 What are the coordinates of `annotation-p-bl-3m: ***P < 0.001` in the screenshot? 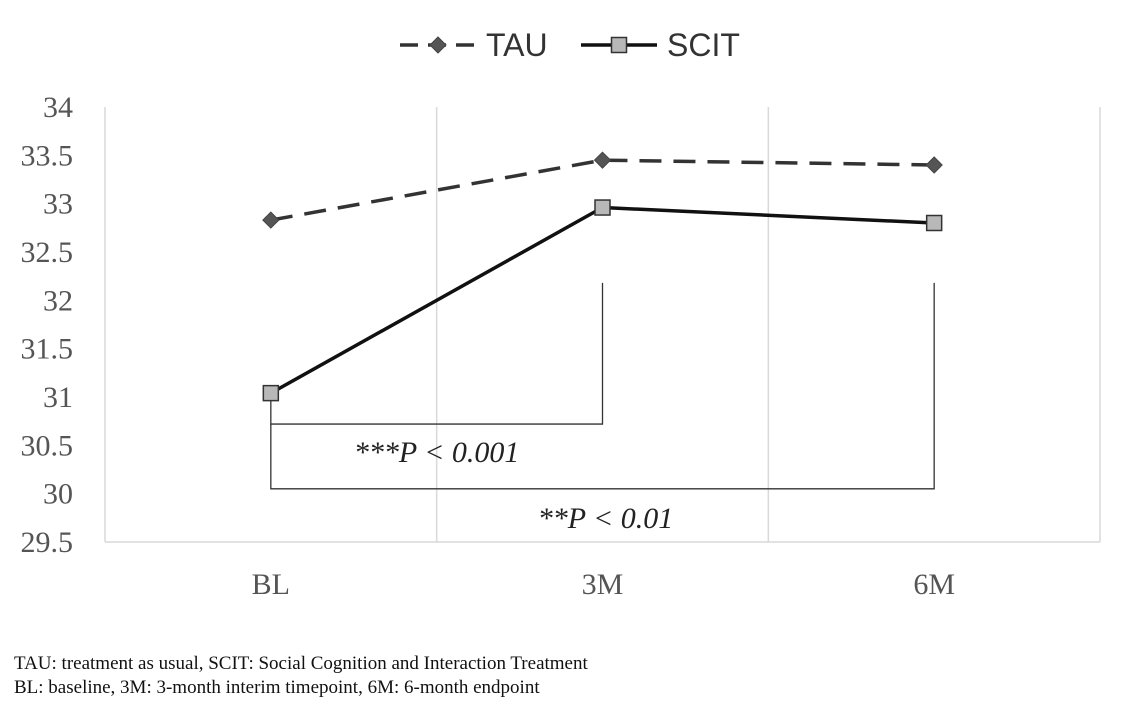 It's located at (437, 452).